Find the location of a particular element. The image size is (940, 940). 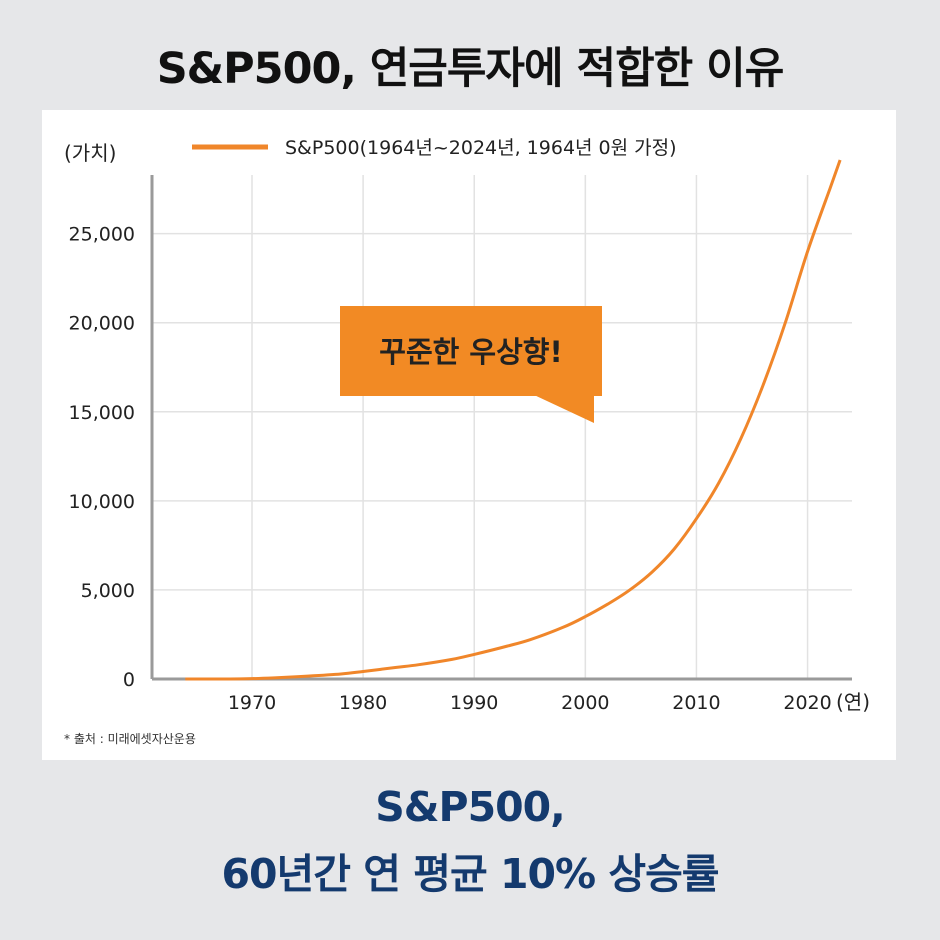

y-tick-label: 25,000 is located at coordinates (102, 235).